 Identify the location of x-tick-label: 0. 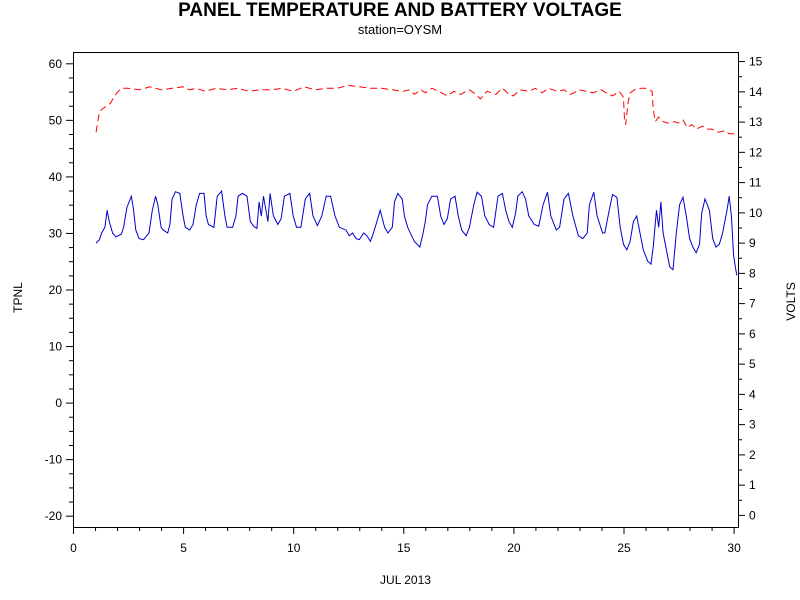
(73, 548).